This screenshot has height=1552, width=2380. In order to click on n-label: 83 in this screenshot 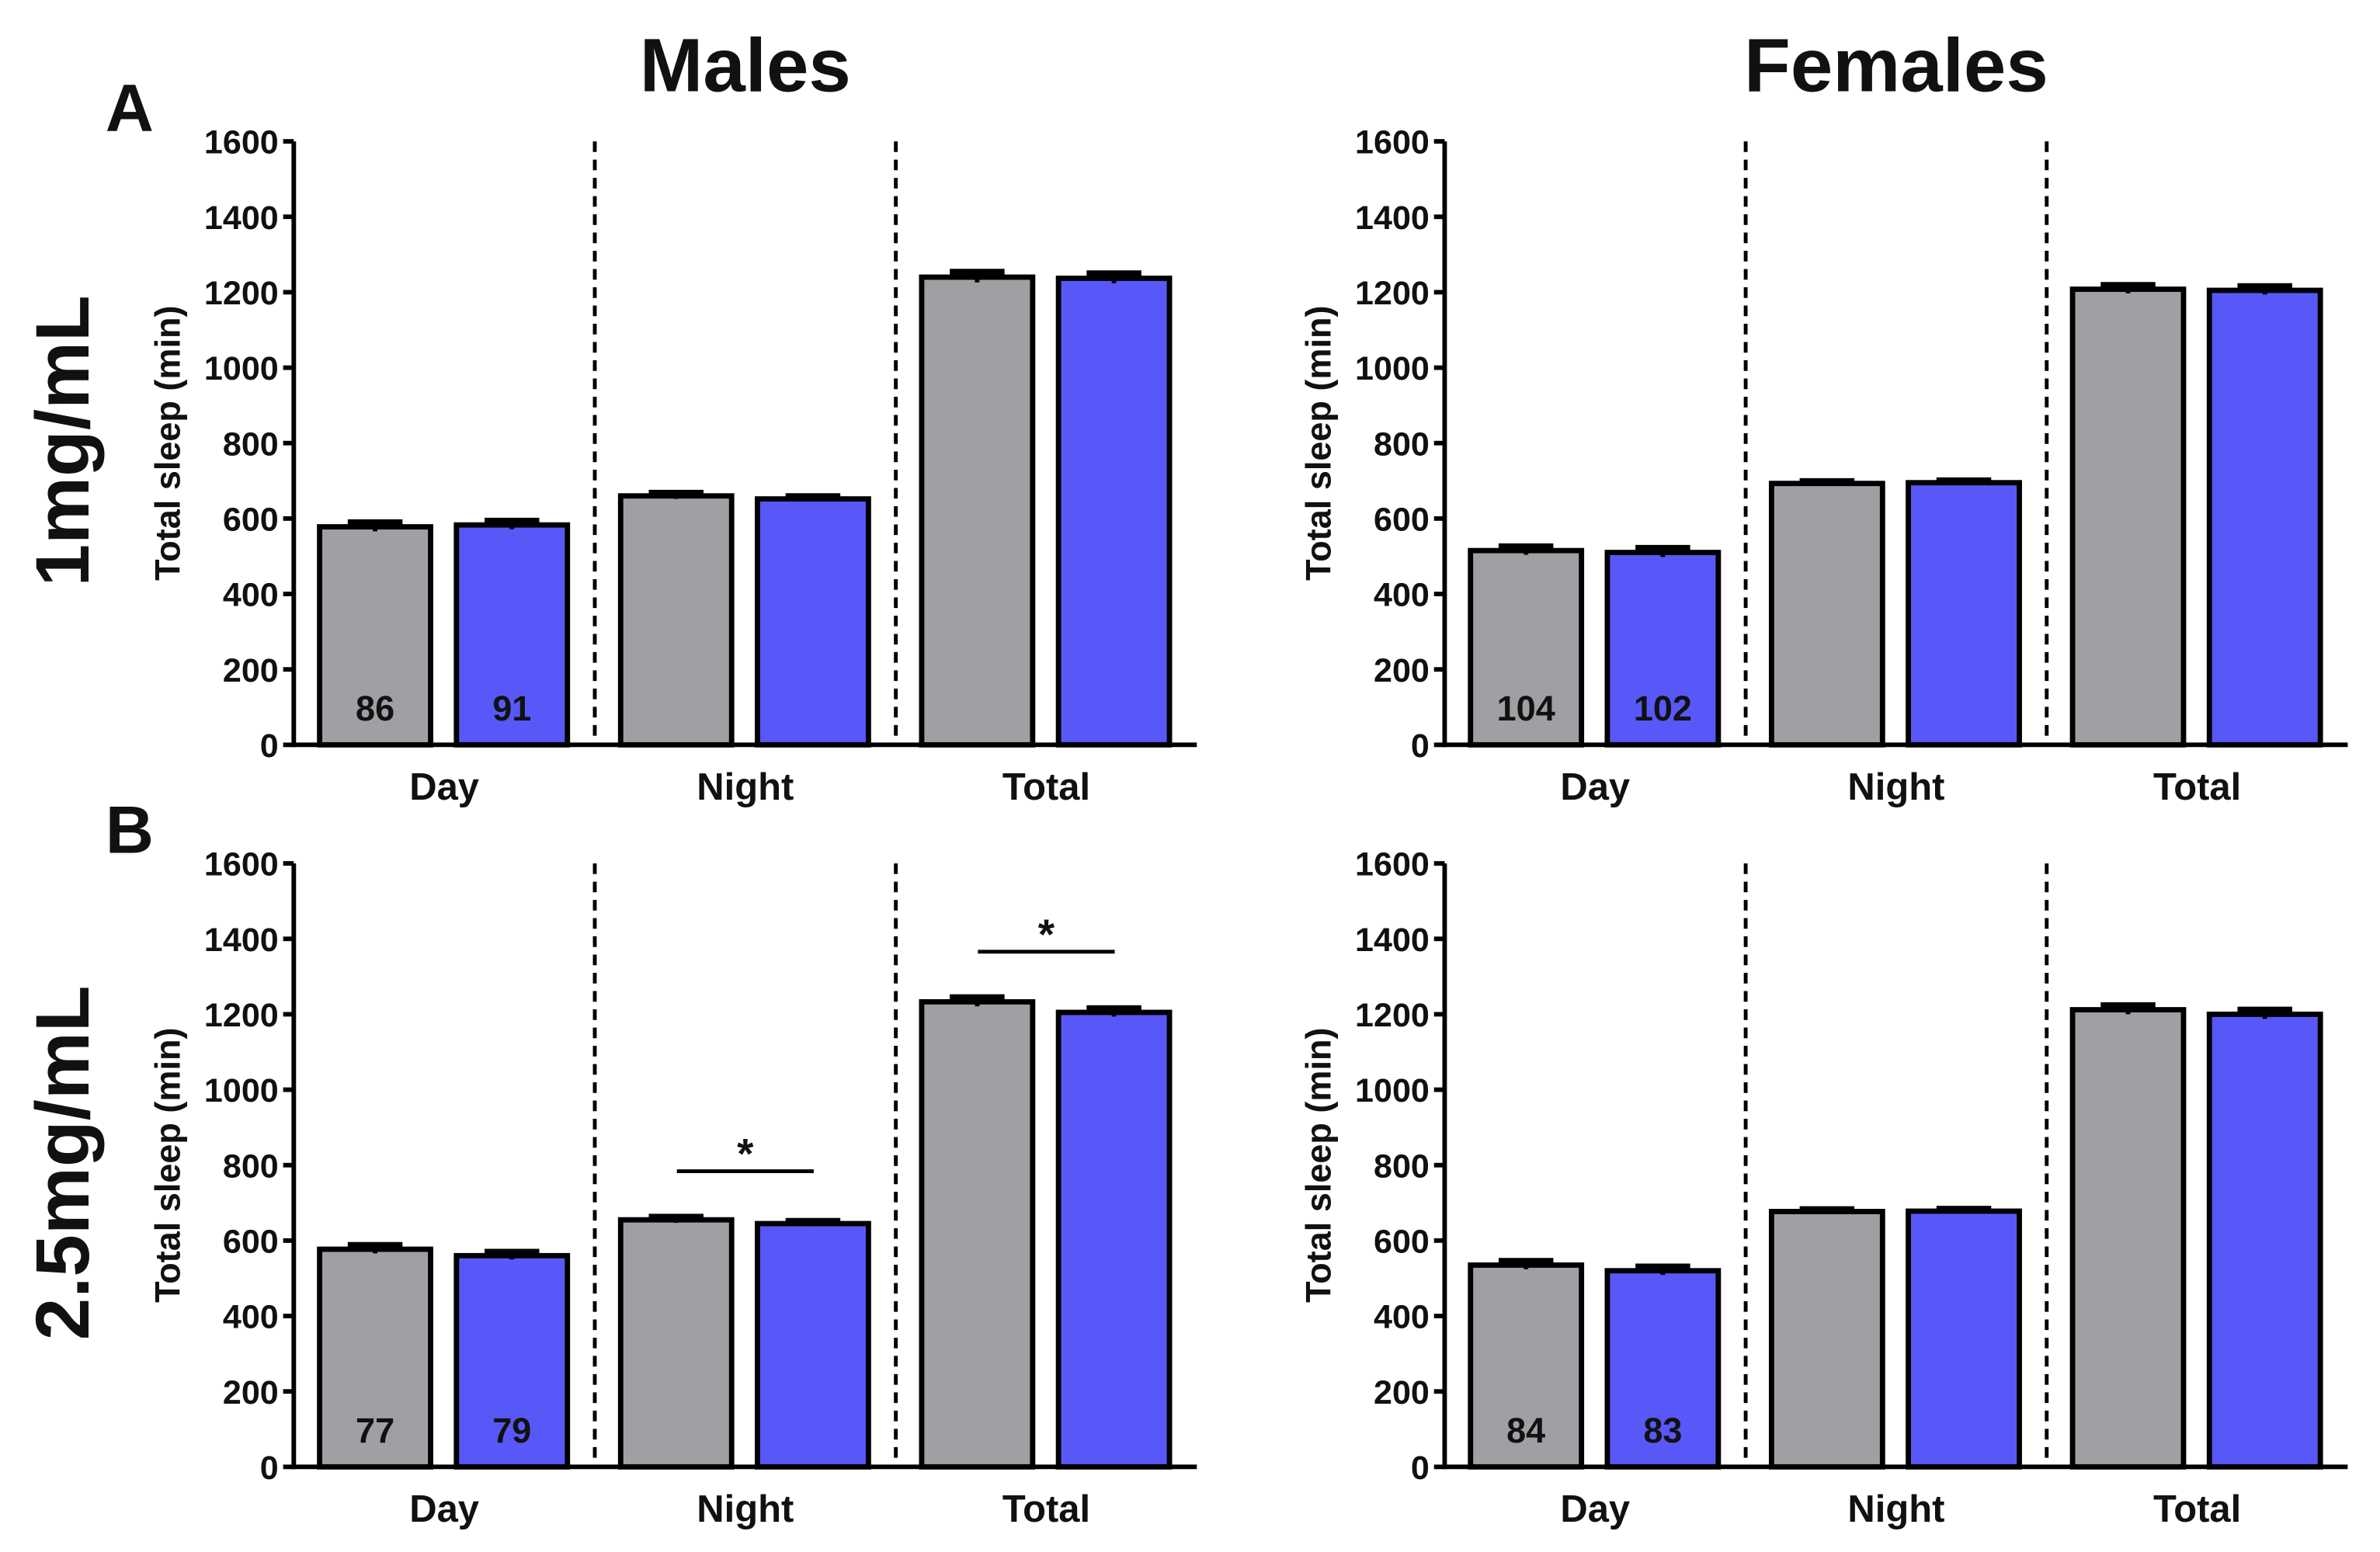, I will do `click(1663, 1430)`.